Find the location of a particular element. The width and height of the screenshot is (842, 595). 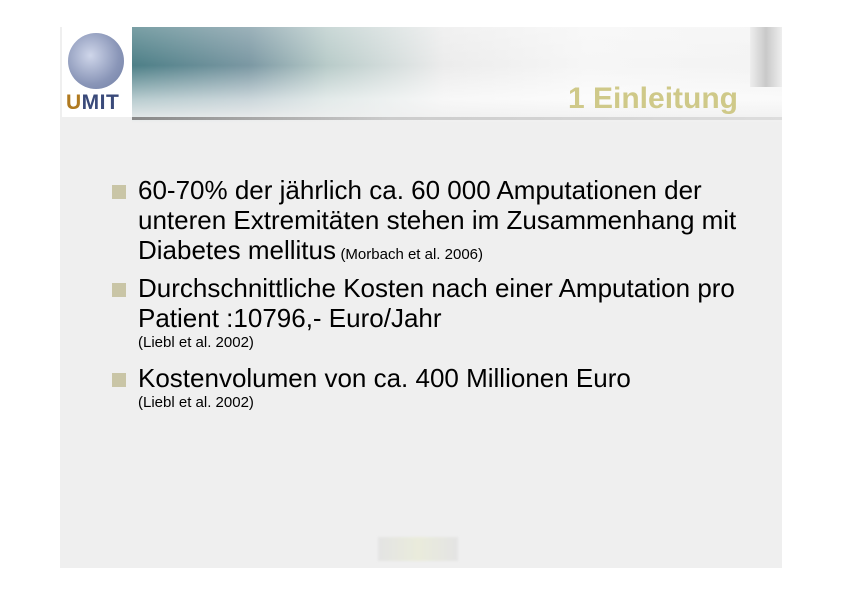

globe-icon is located at coordinates (96, 61).